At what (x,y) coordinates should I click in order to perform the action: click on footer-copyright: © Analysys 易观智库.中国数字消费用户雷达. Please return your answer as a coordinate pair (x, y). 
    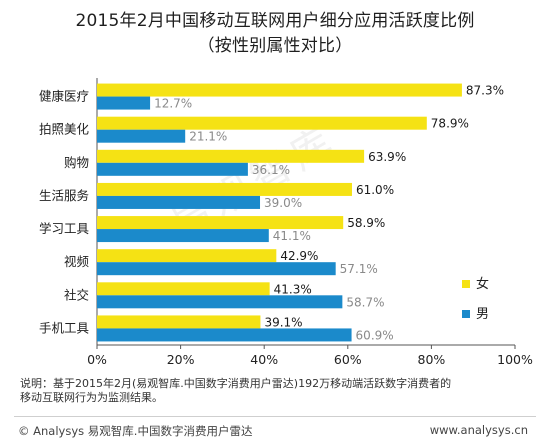
    Looking at the image, I should click on (135, 431).